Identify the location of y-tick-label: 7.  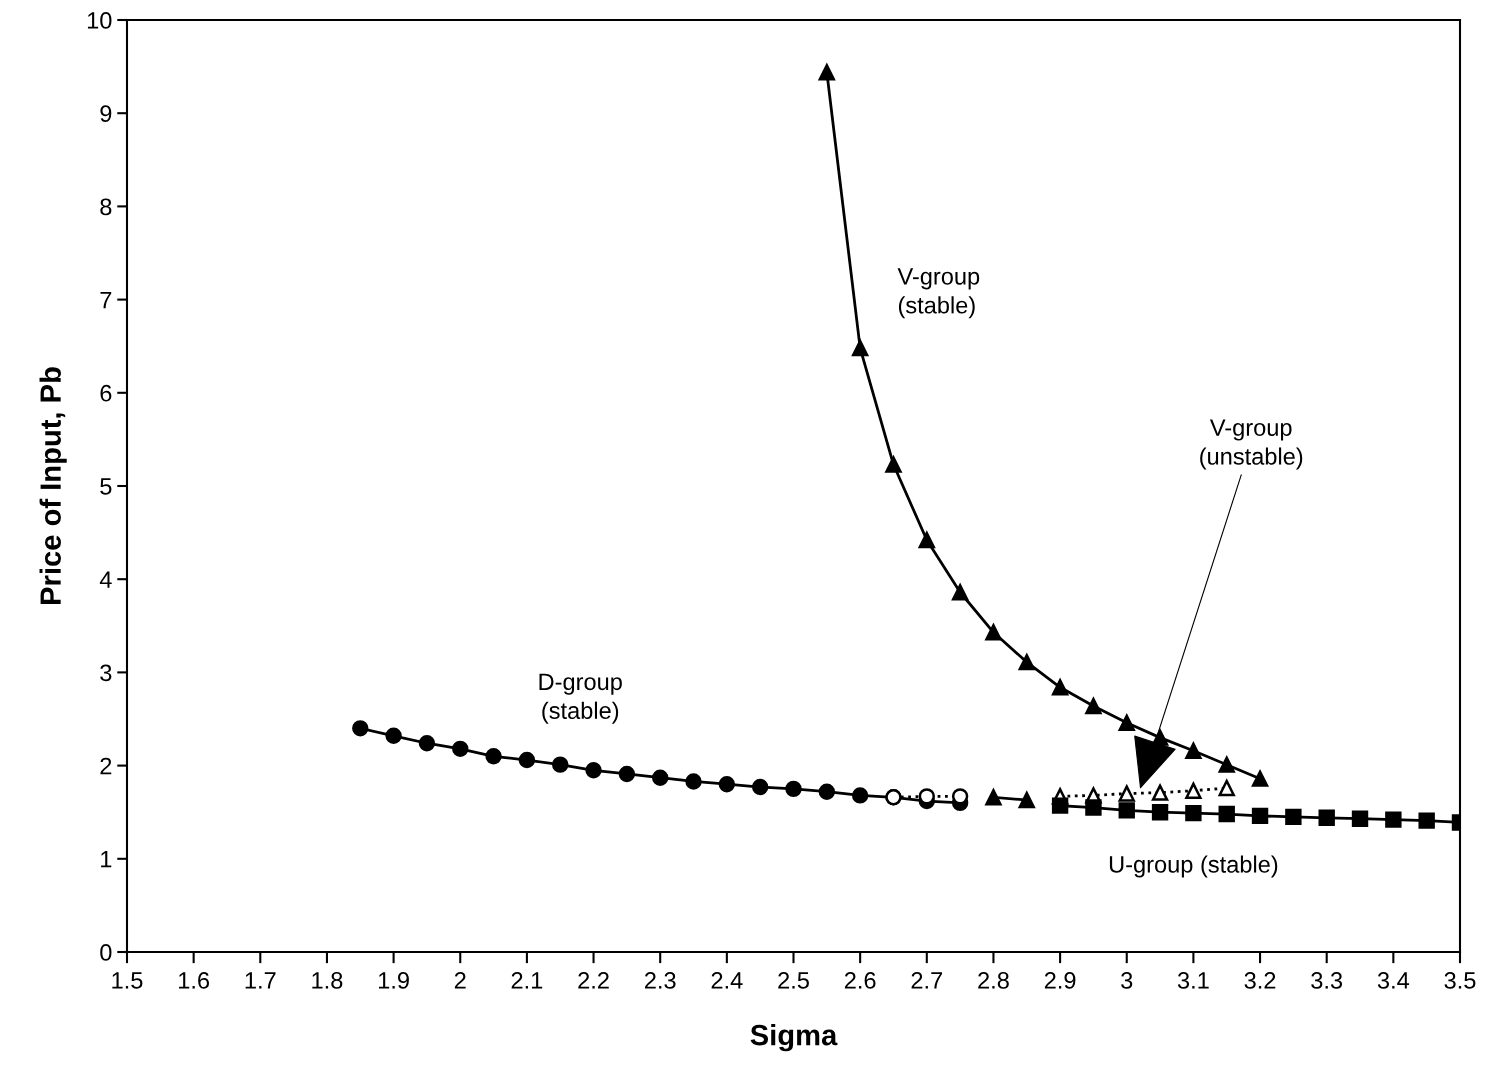
(106, 300).